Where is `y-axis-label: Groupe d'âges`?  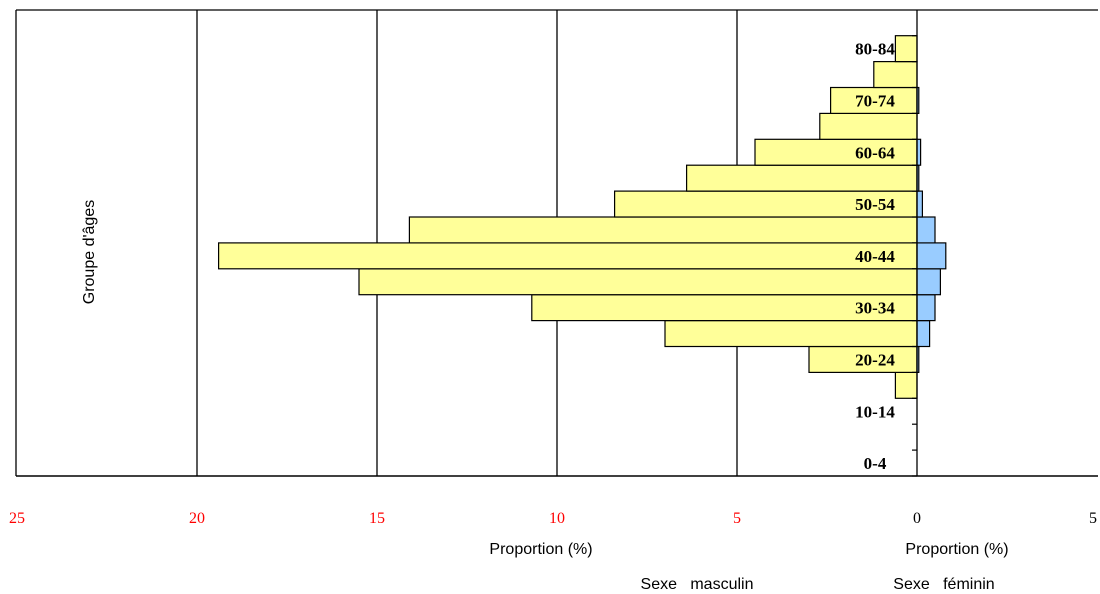 y-axis-label: Groupe d'âges is located at coordinates (89, 252).